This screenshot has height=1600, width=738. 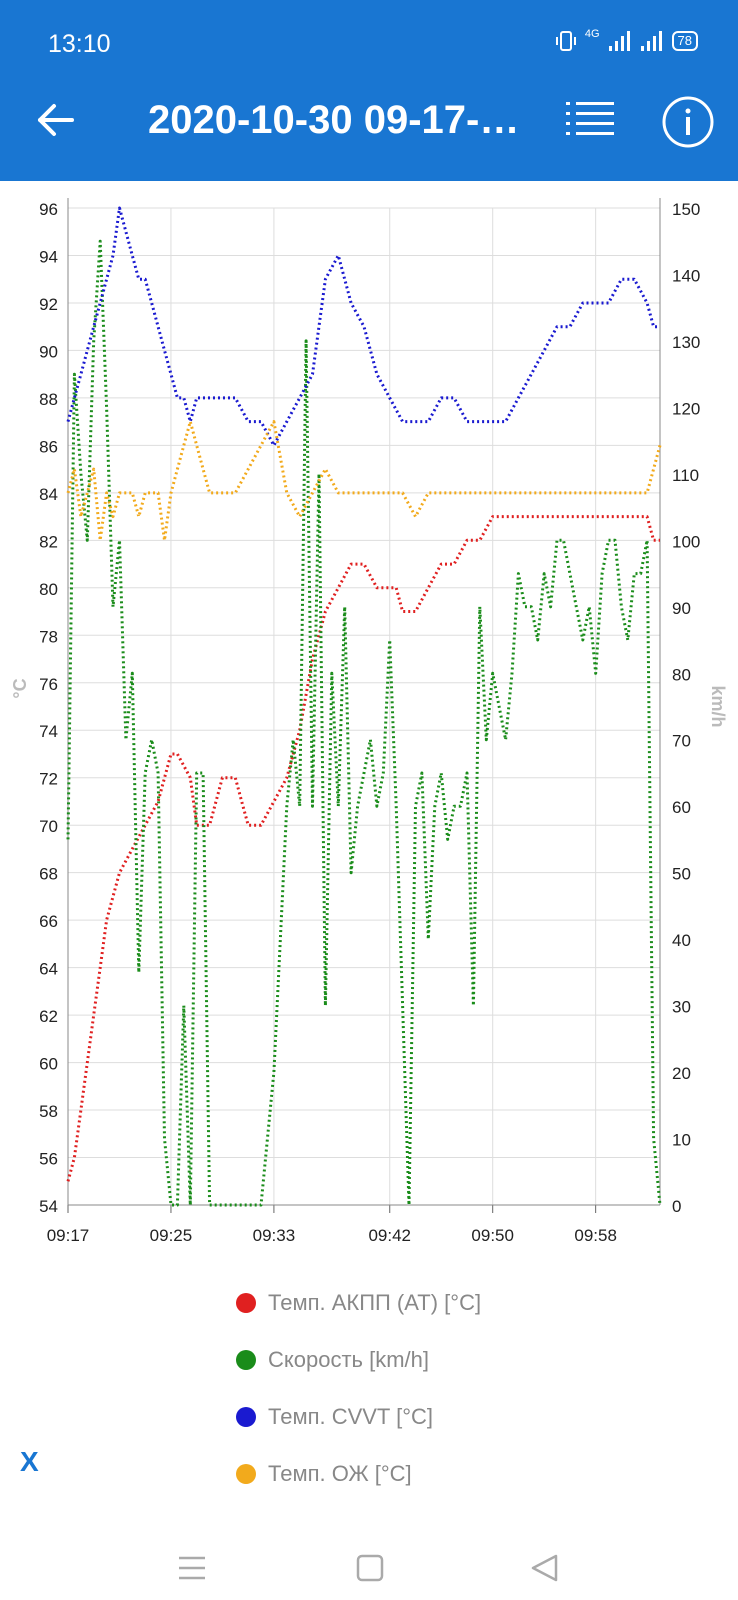 What do you see at coordinates (48, 446) in the screenshot?
I see `y-left-tick-label: 86` at bounding box center [48, 446].